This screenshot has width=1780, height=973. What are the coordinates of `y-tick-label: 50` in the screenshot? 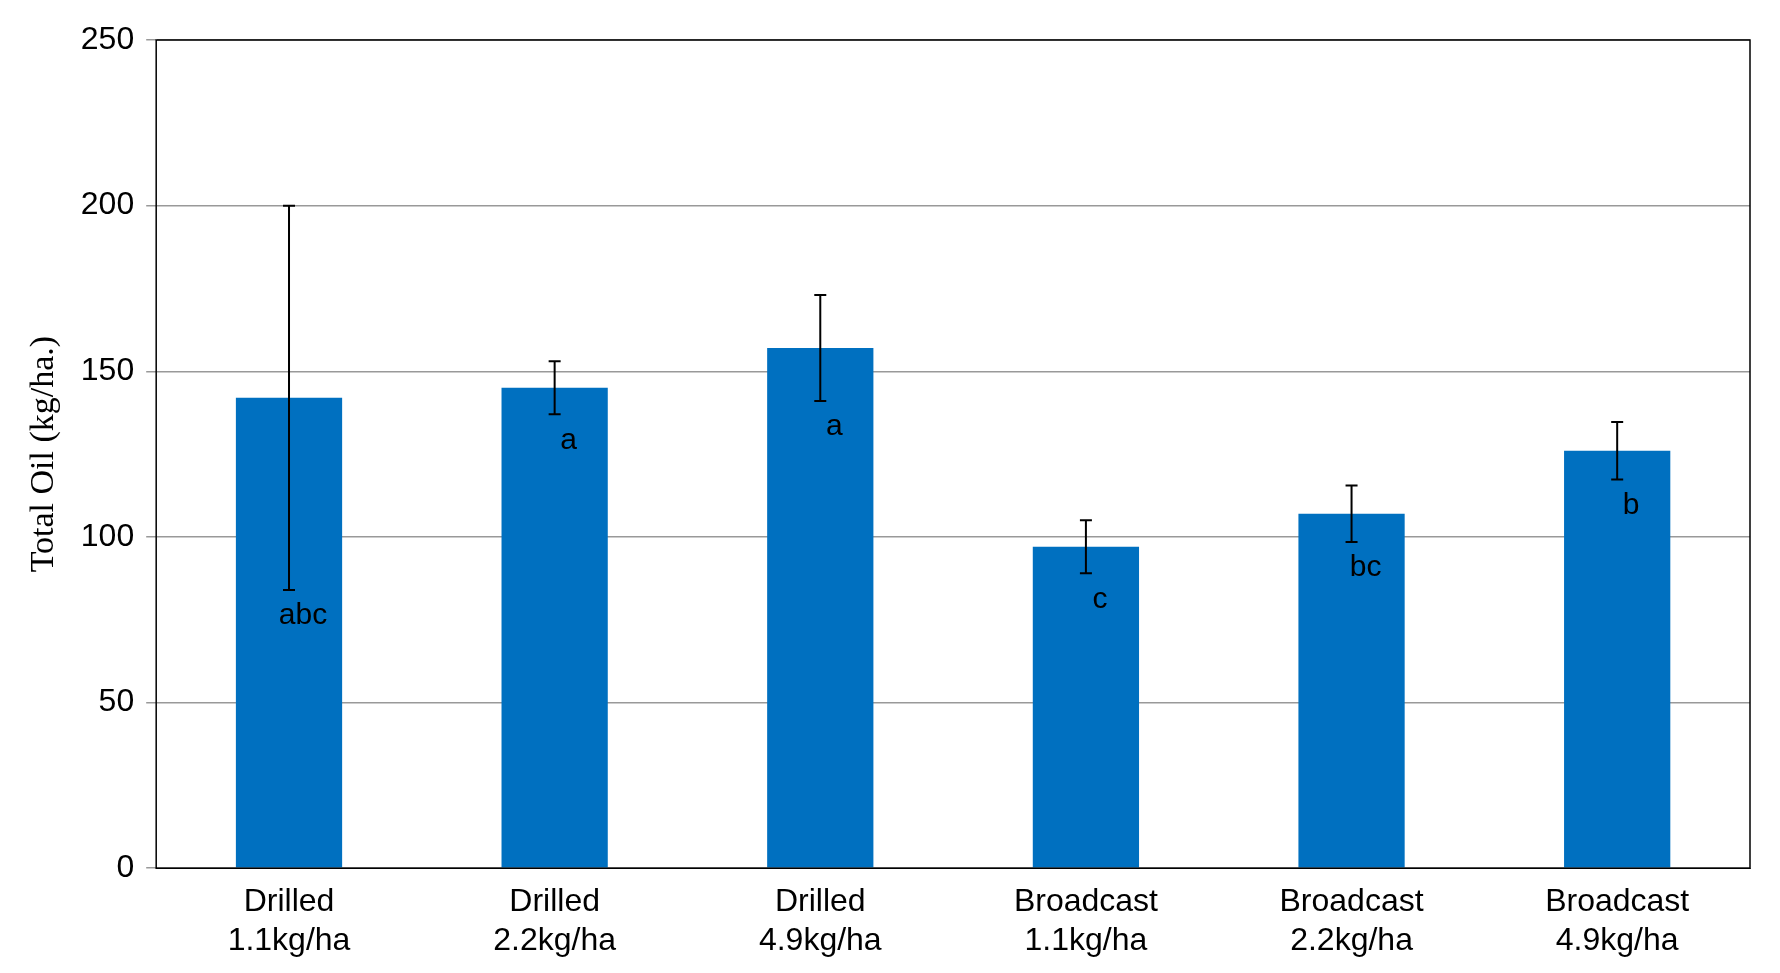 It's located at (116, 700).